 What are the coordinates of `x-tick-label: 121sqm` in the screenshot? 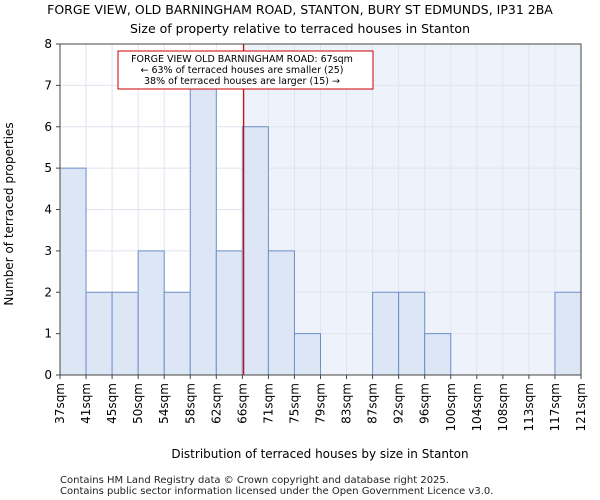 It's located at (581, 407).